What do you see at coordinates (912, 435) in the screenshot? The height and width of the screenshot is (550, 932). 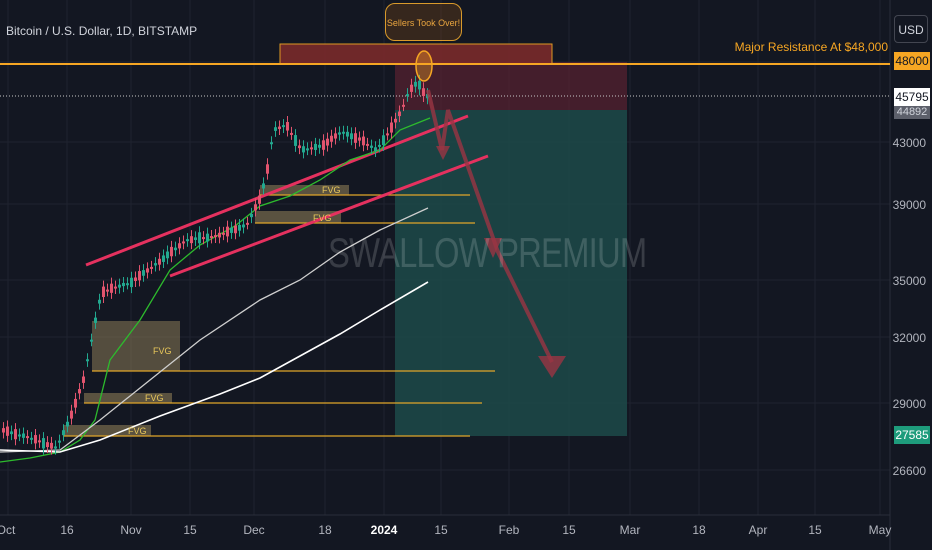 I see `price-tag-target: 27585` at bounding box center [912, 435].